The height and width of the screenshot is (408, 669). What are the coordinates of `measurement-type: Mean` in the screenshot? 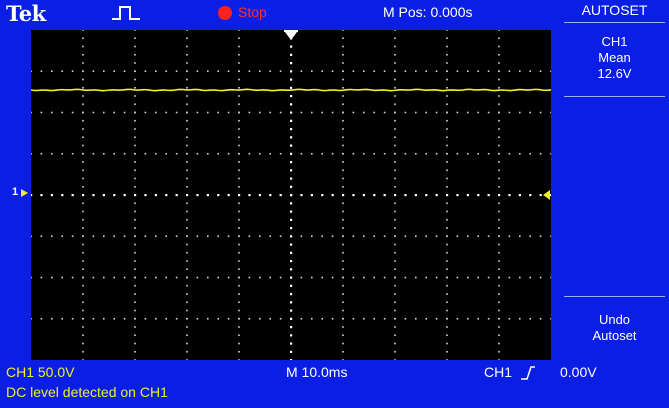 It's located at (614, 57).